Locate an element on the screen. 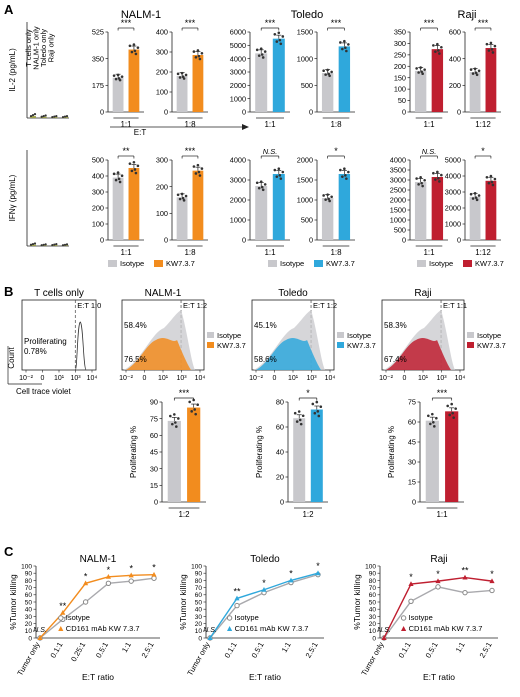 The height and width of the screenshot is (697, 520). y-tick-label: 2500 is located at coordinates (398, 190).